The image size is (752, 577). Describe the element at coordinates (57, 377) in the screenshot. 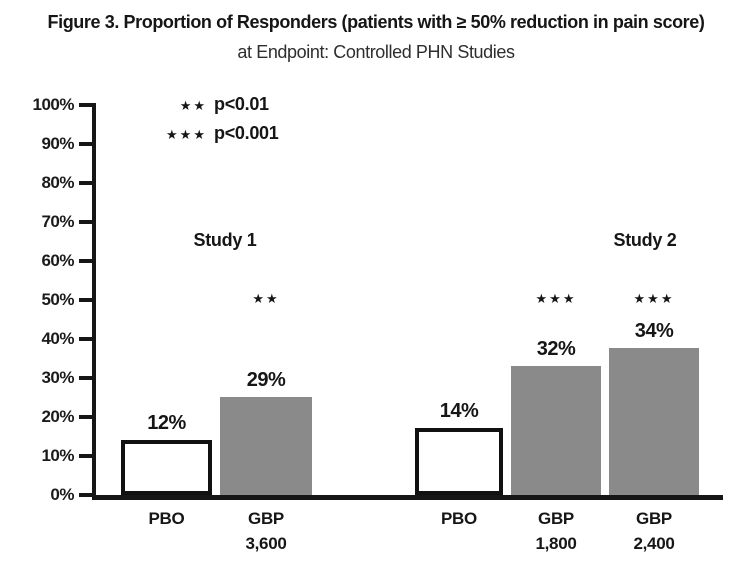

I see `y-tick-label: 30%` at that location.